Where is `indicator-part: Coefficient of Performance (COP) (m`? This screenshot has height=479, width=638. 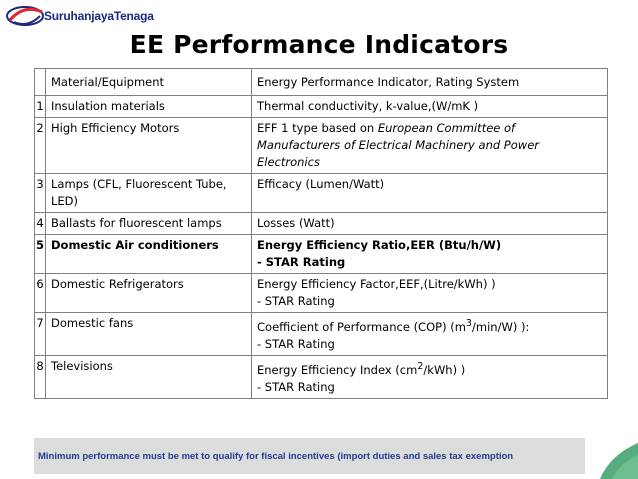 indicator-part: Coefficient of Performance (COP) (m is located at coordinates (361, 326).